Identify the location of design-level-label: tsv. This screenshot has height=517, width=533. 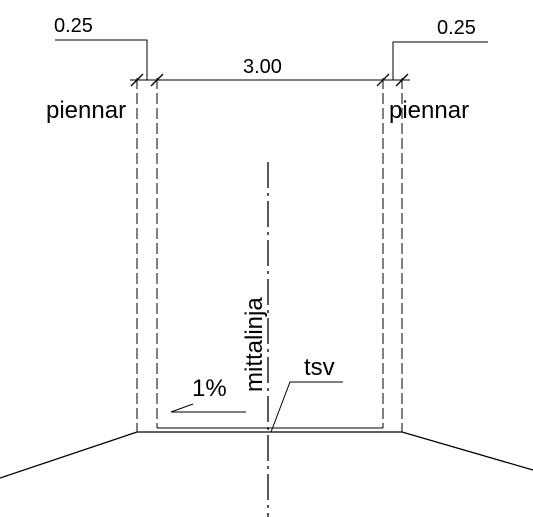
(319, 367).